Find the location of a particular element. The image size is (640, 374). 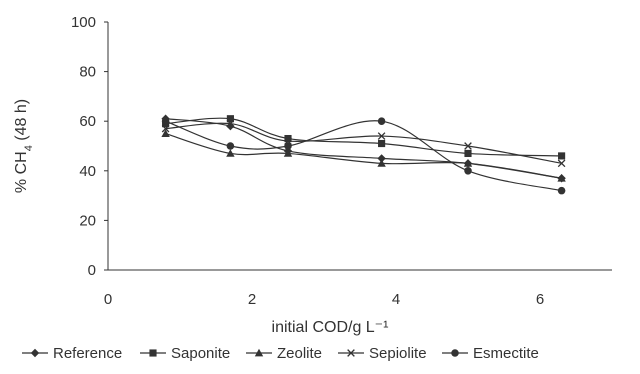

y-tick-label: 20 is located at coordinates (87, 220).